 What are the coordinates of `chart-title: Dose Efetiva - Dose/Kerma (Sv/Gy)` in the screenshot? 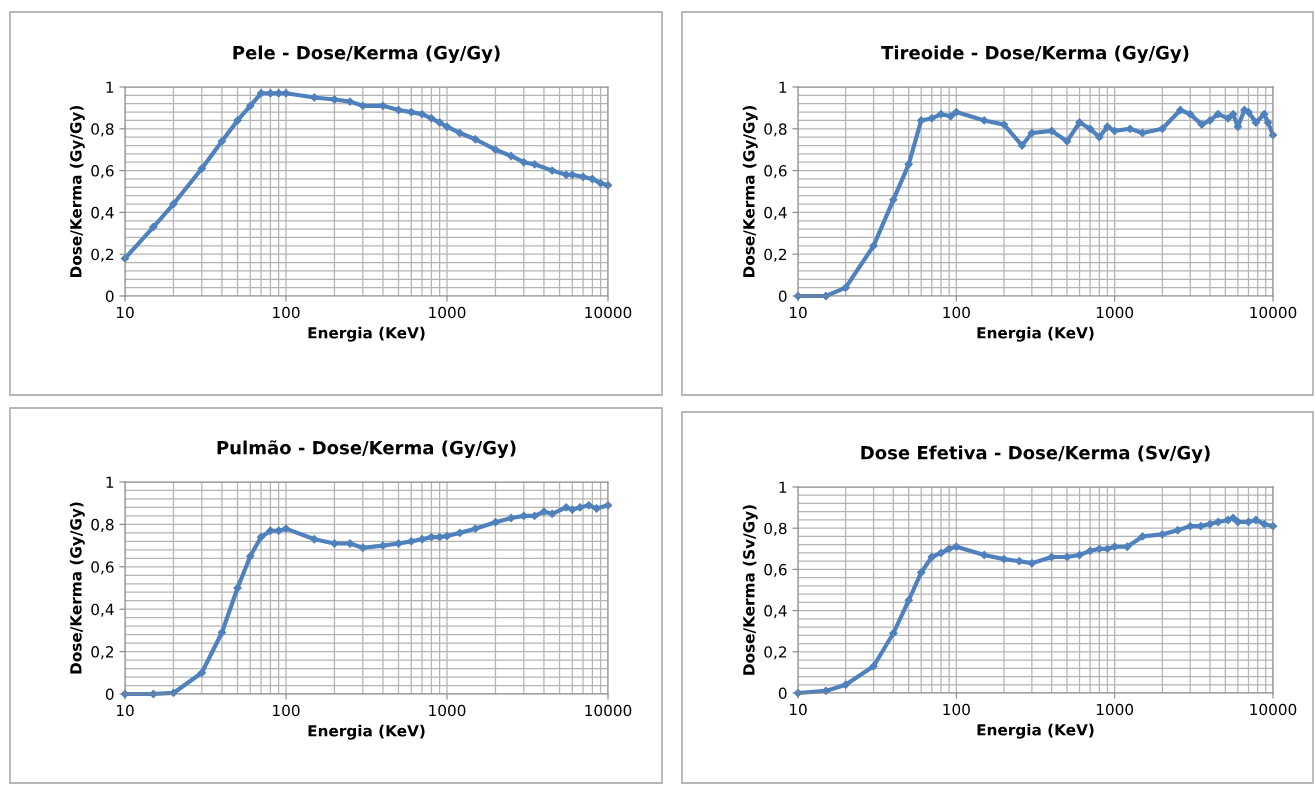 It's located at (1035, 454).